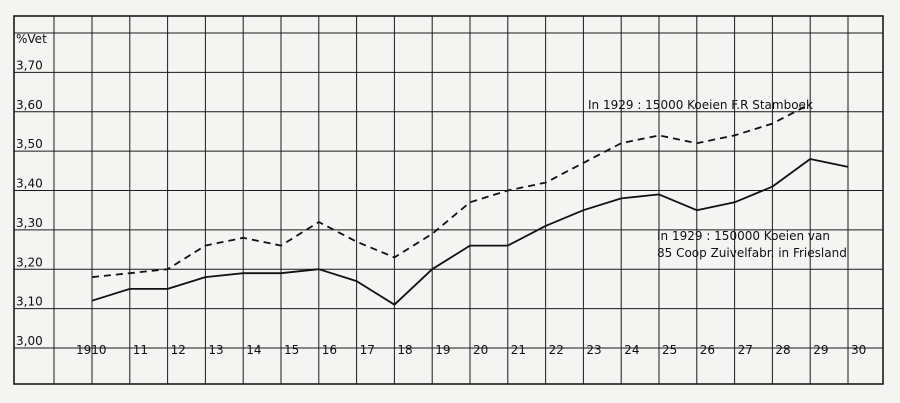 This screenshot has width=900, height=403. What do you see at coordinates (29, 65) in the screenshot?
I see `y-tick-label: 3,70` at bounding box center [29, 65].